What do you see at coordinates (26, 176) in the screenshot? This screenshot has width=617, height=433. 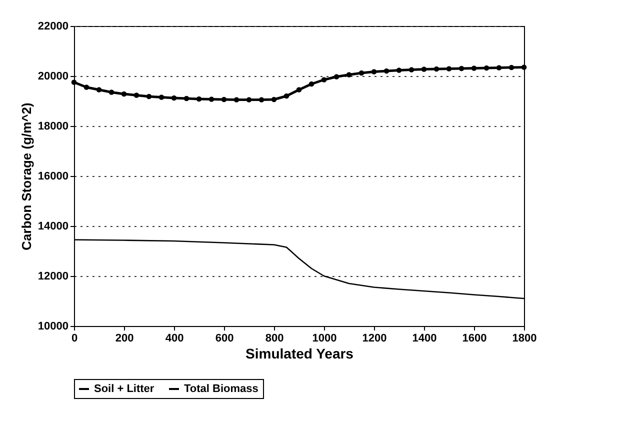 I see `y-axis-title: Carbon Storage (g/m^2)` at bounding box center [26, 176].